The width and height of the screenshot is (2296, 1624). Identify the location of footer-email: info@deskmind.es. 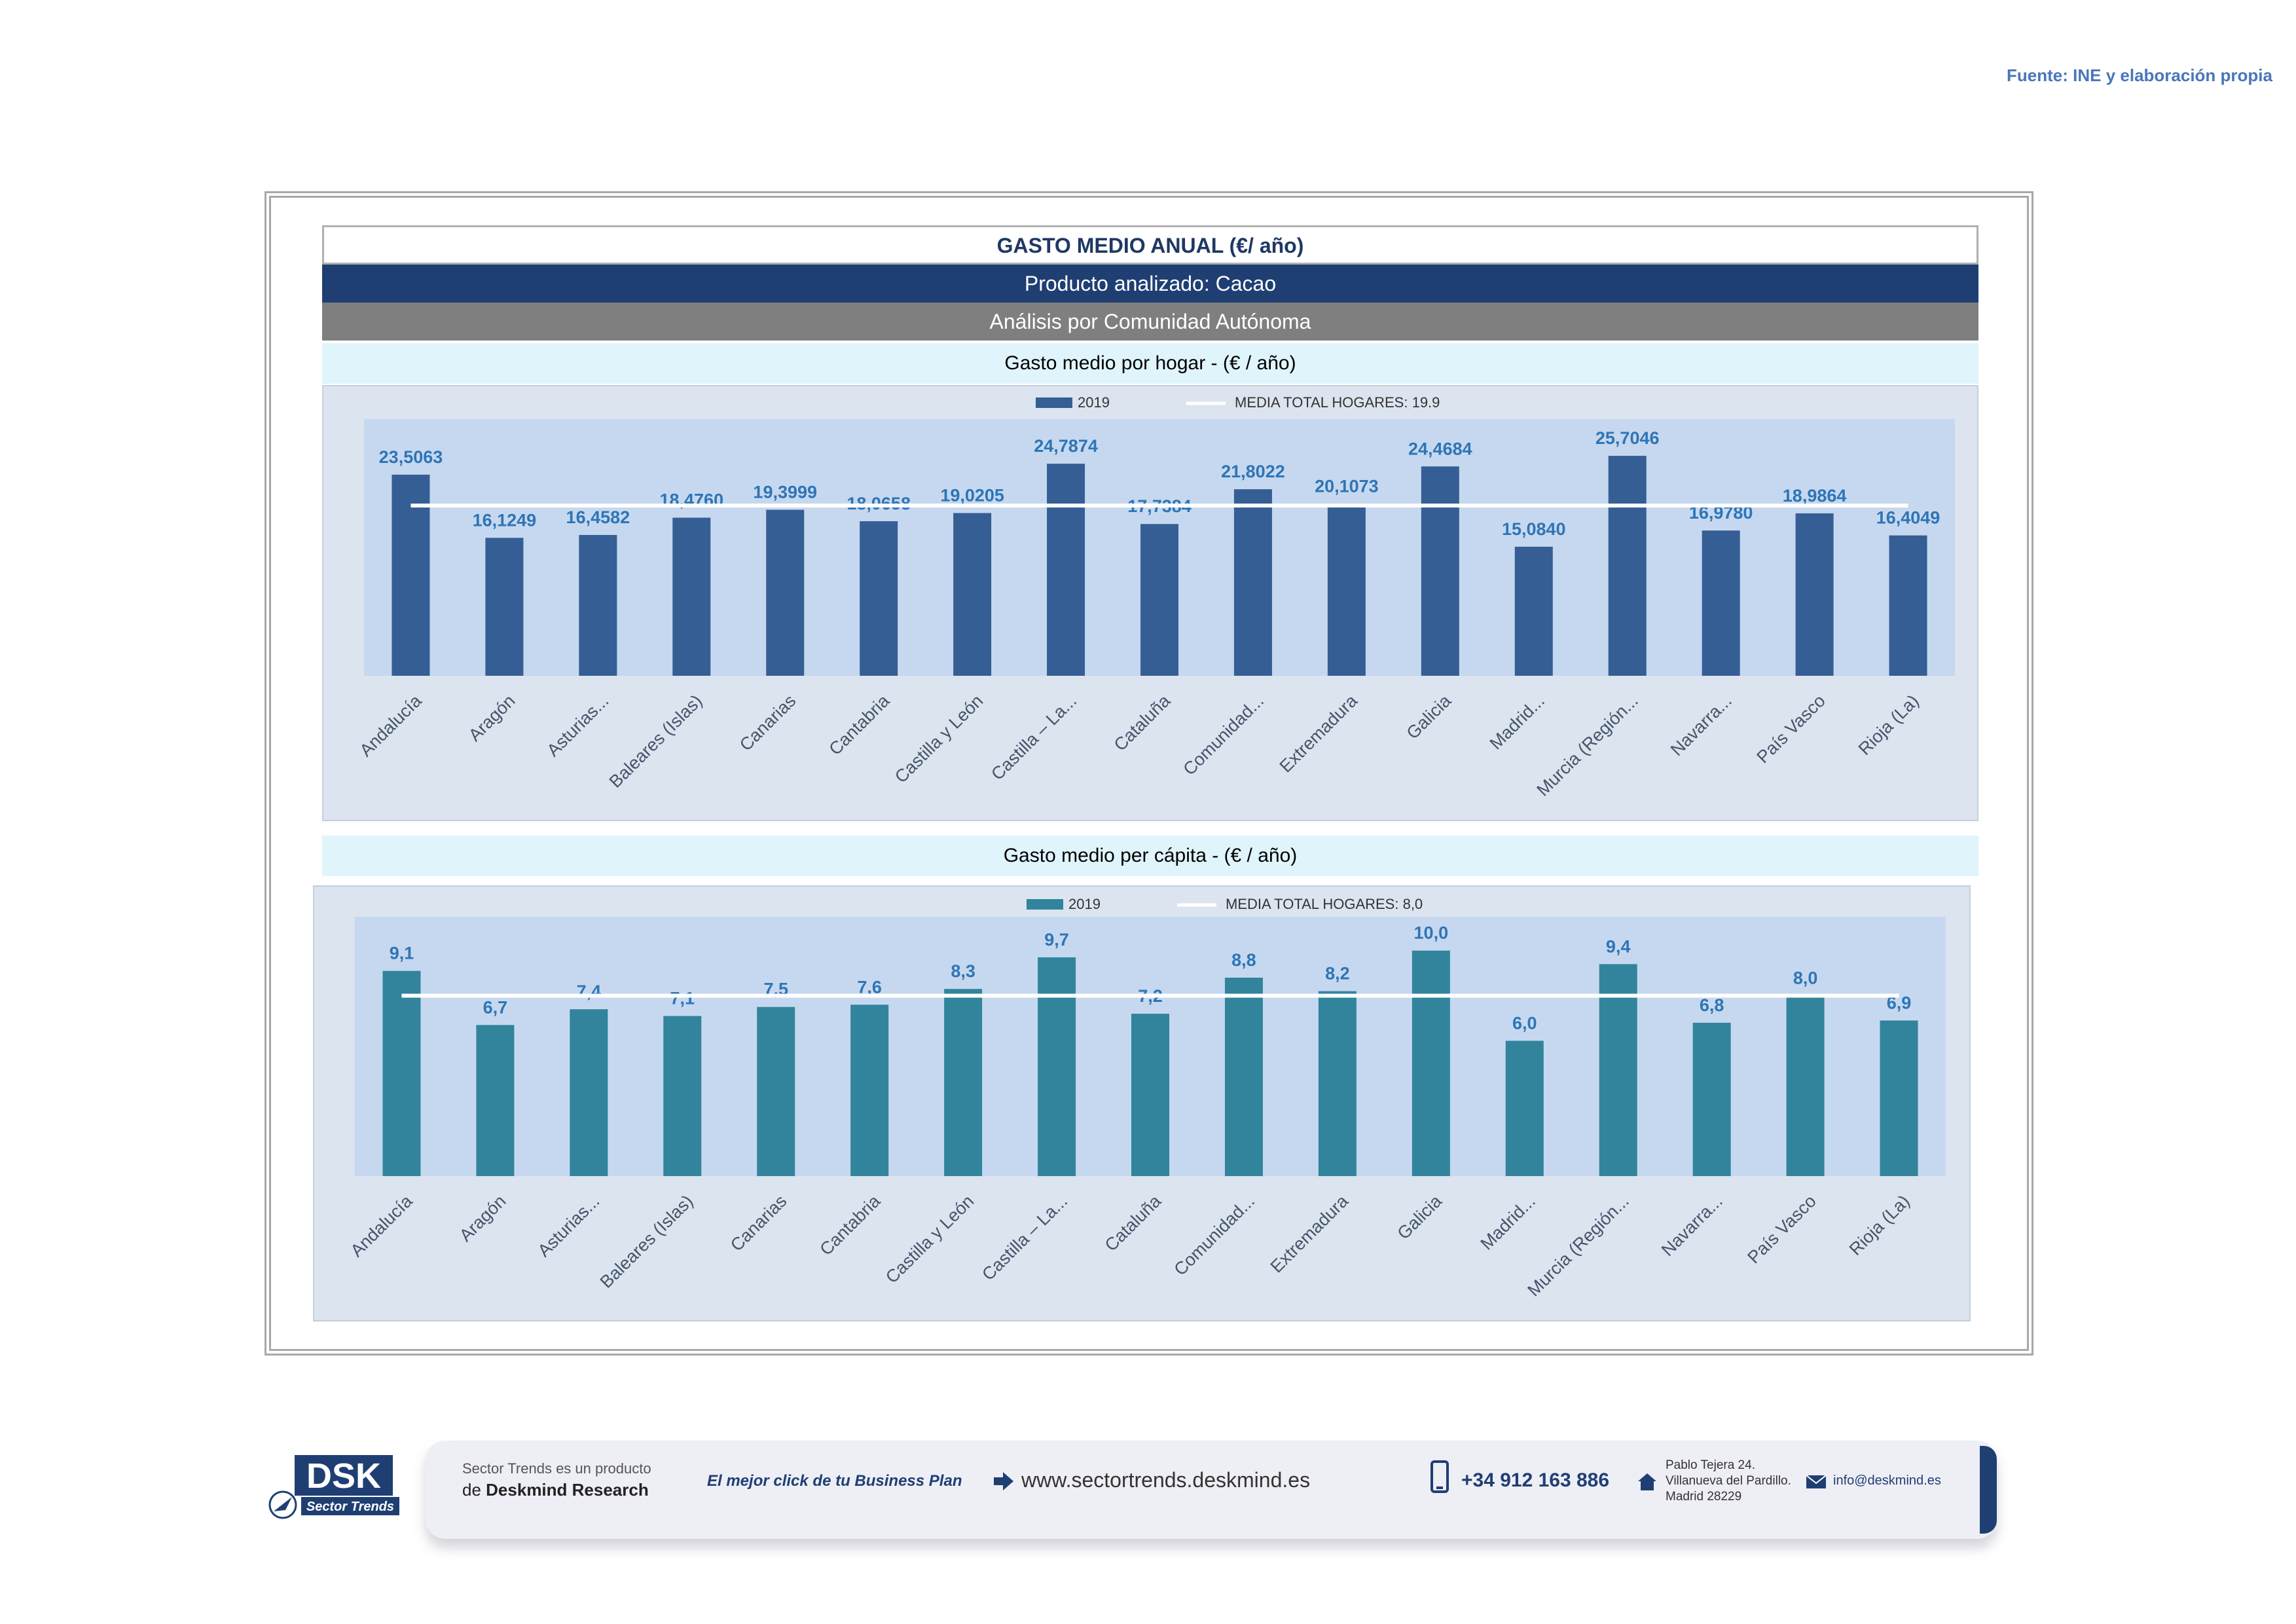
(1887, 1480).